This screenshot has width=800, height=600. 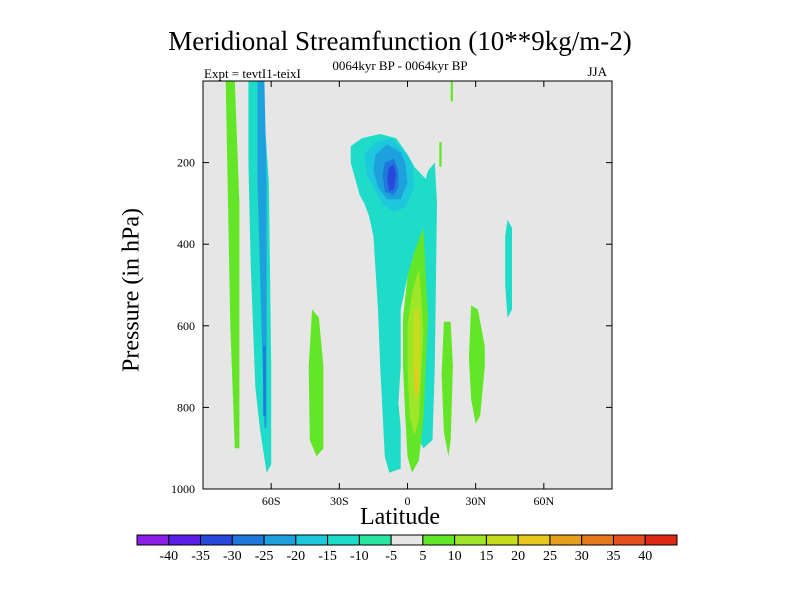 What do you see at coordinates (400, 517) in the screenshot?
I see `x-axis-label: Latitude` at bounding box center [400, 517].